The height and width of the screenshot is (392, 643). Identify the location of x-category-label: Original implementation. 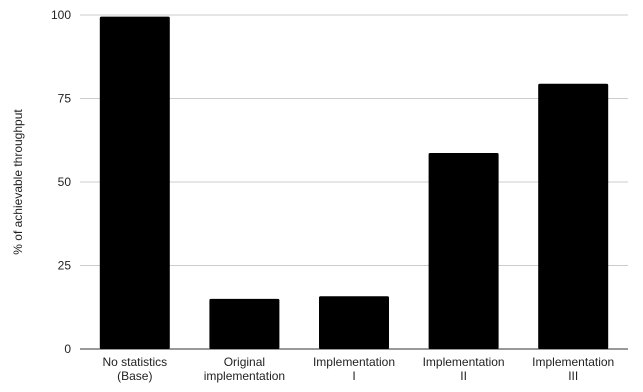
(244, 369).